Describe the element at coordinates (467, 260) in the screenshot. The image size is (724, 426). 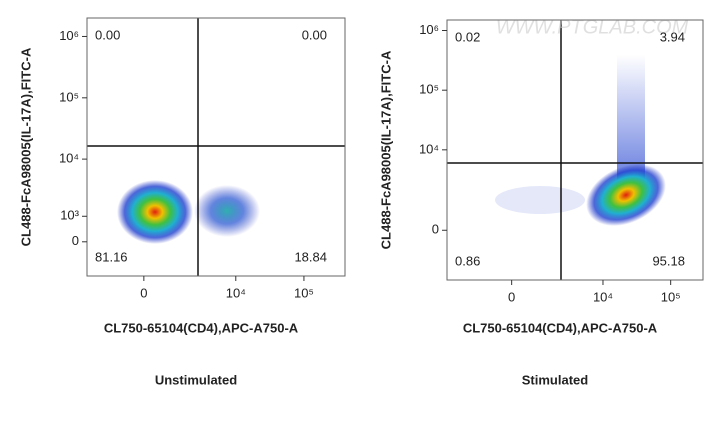
I see `quadrant-percent: 0.86` at that location.